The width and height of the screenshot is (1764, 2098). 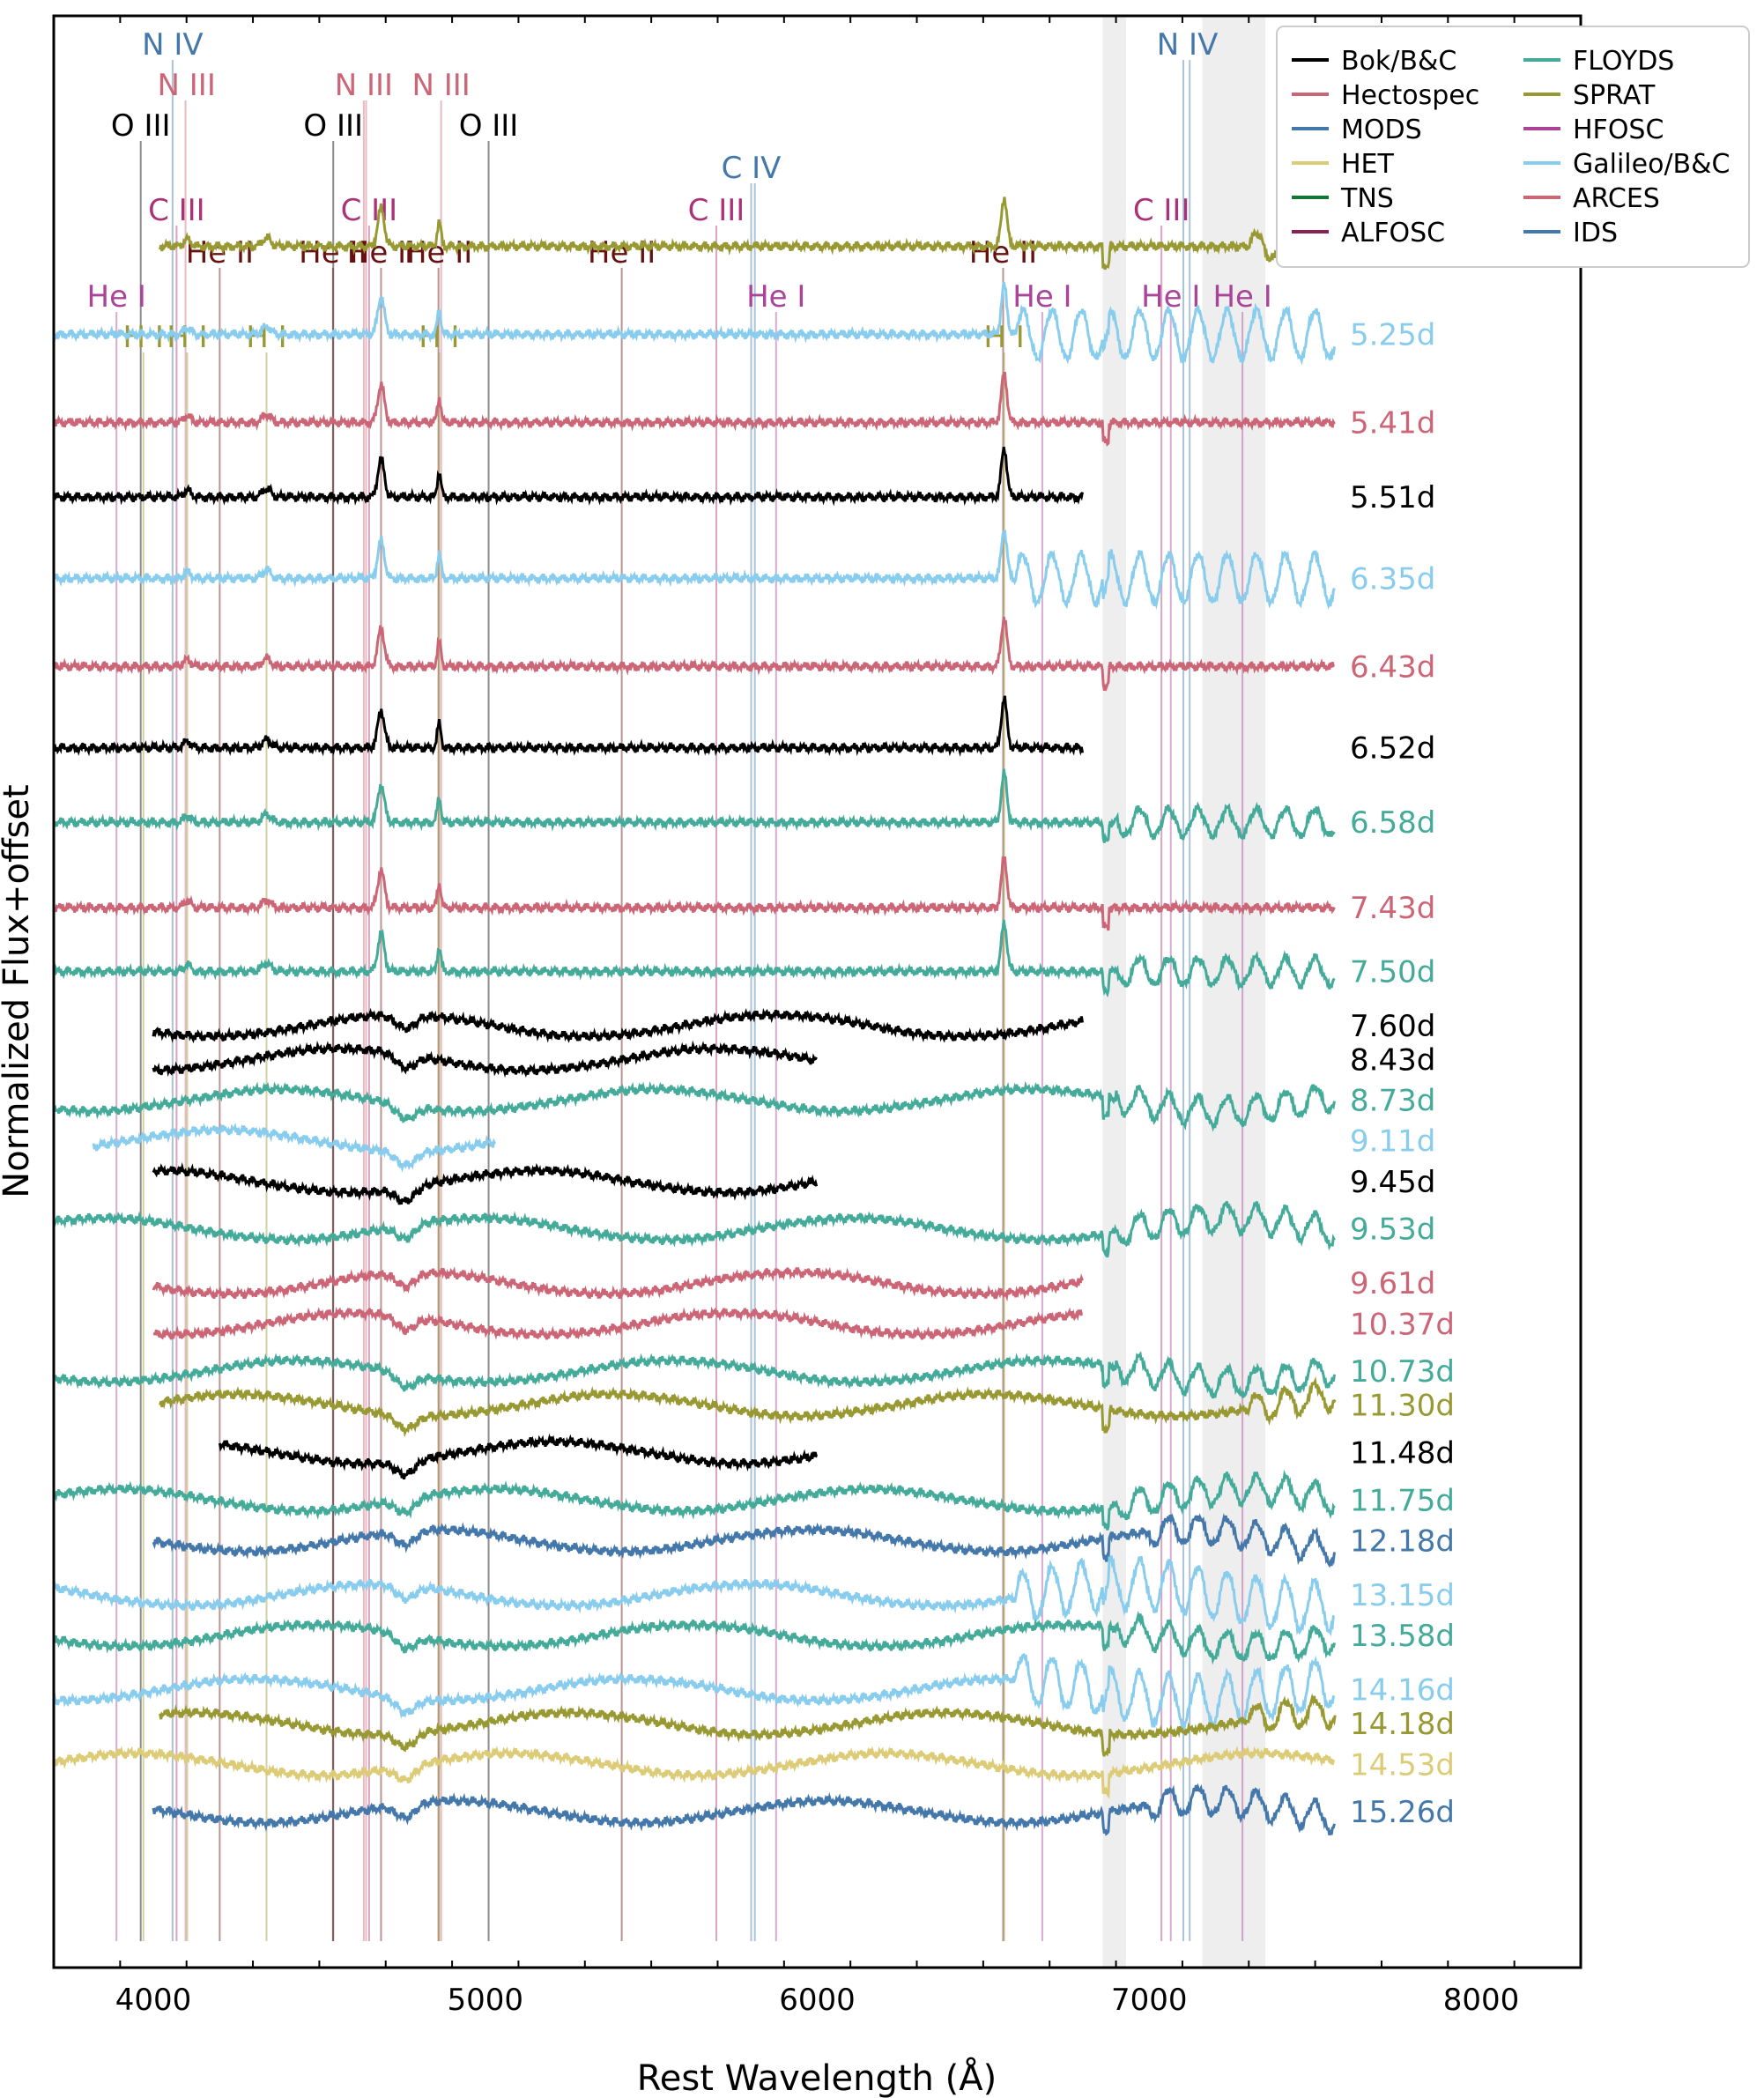 I want to click on legend-entry: HFOSC, so click(x=1618, y=130).